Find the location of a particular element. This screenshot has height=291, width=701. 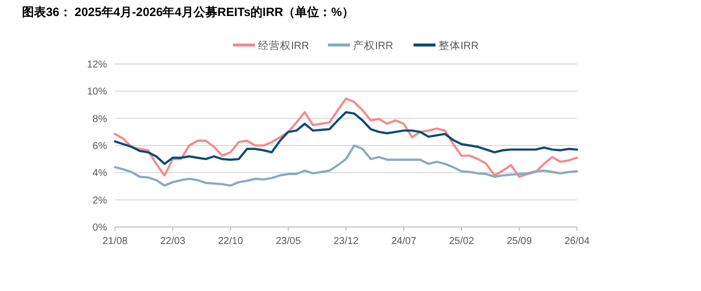

y-tick-label: 0% is located at coordinates (100, 228).